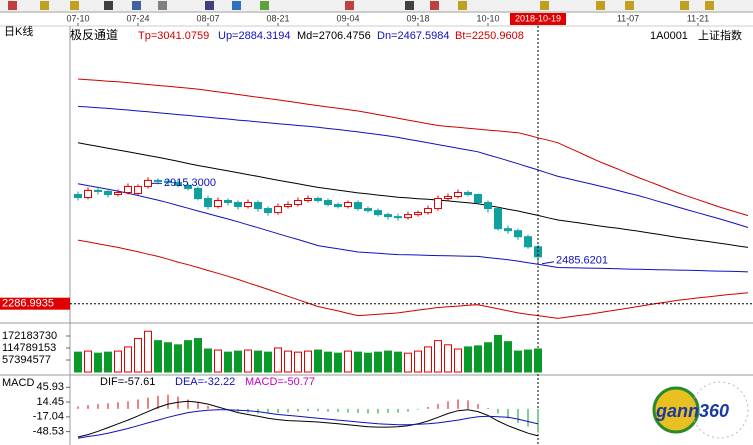 This screenshot has height=445, width=753. I want to click on cursor-price: 2286.9935, so click(28, 304).